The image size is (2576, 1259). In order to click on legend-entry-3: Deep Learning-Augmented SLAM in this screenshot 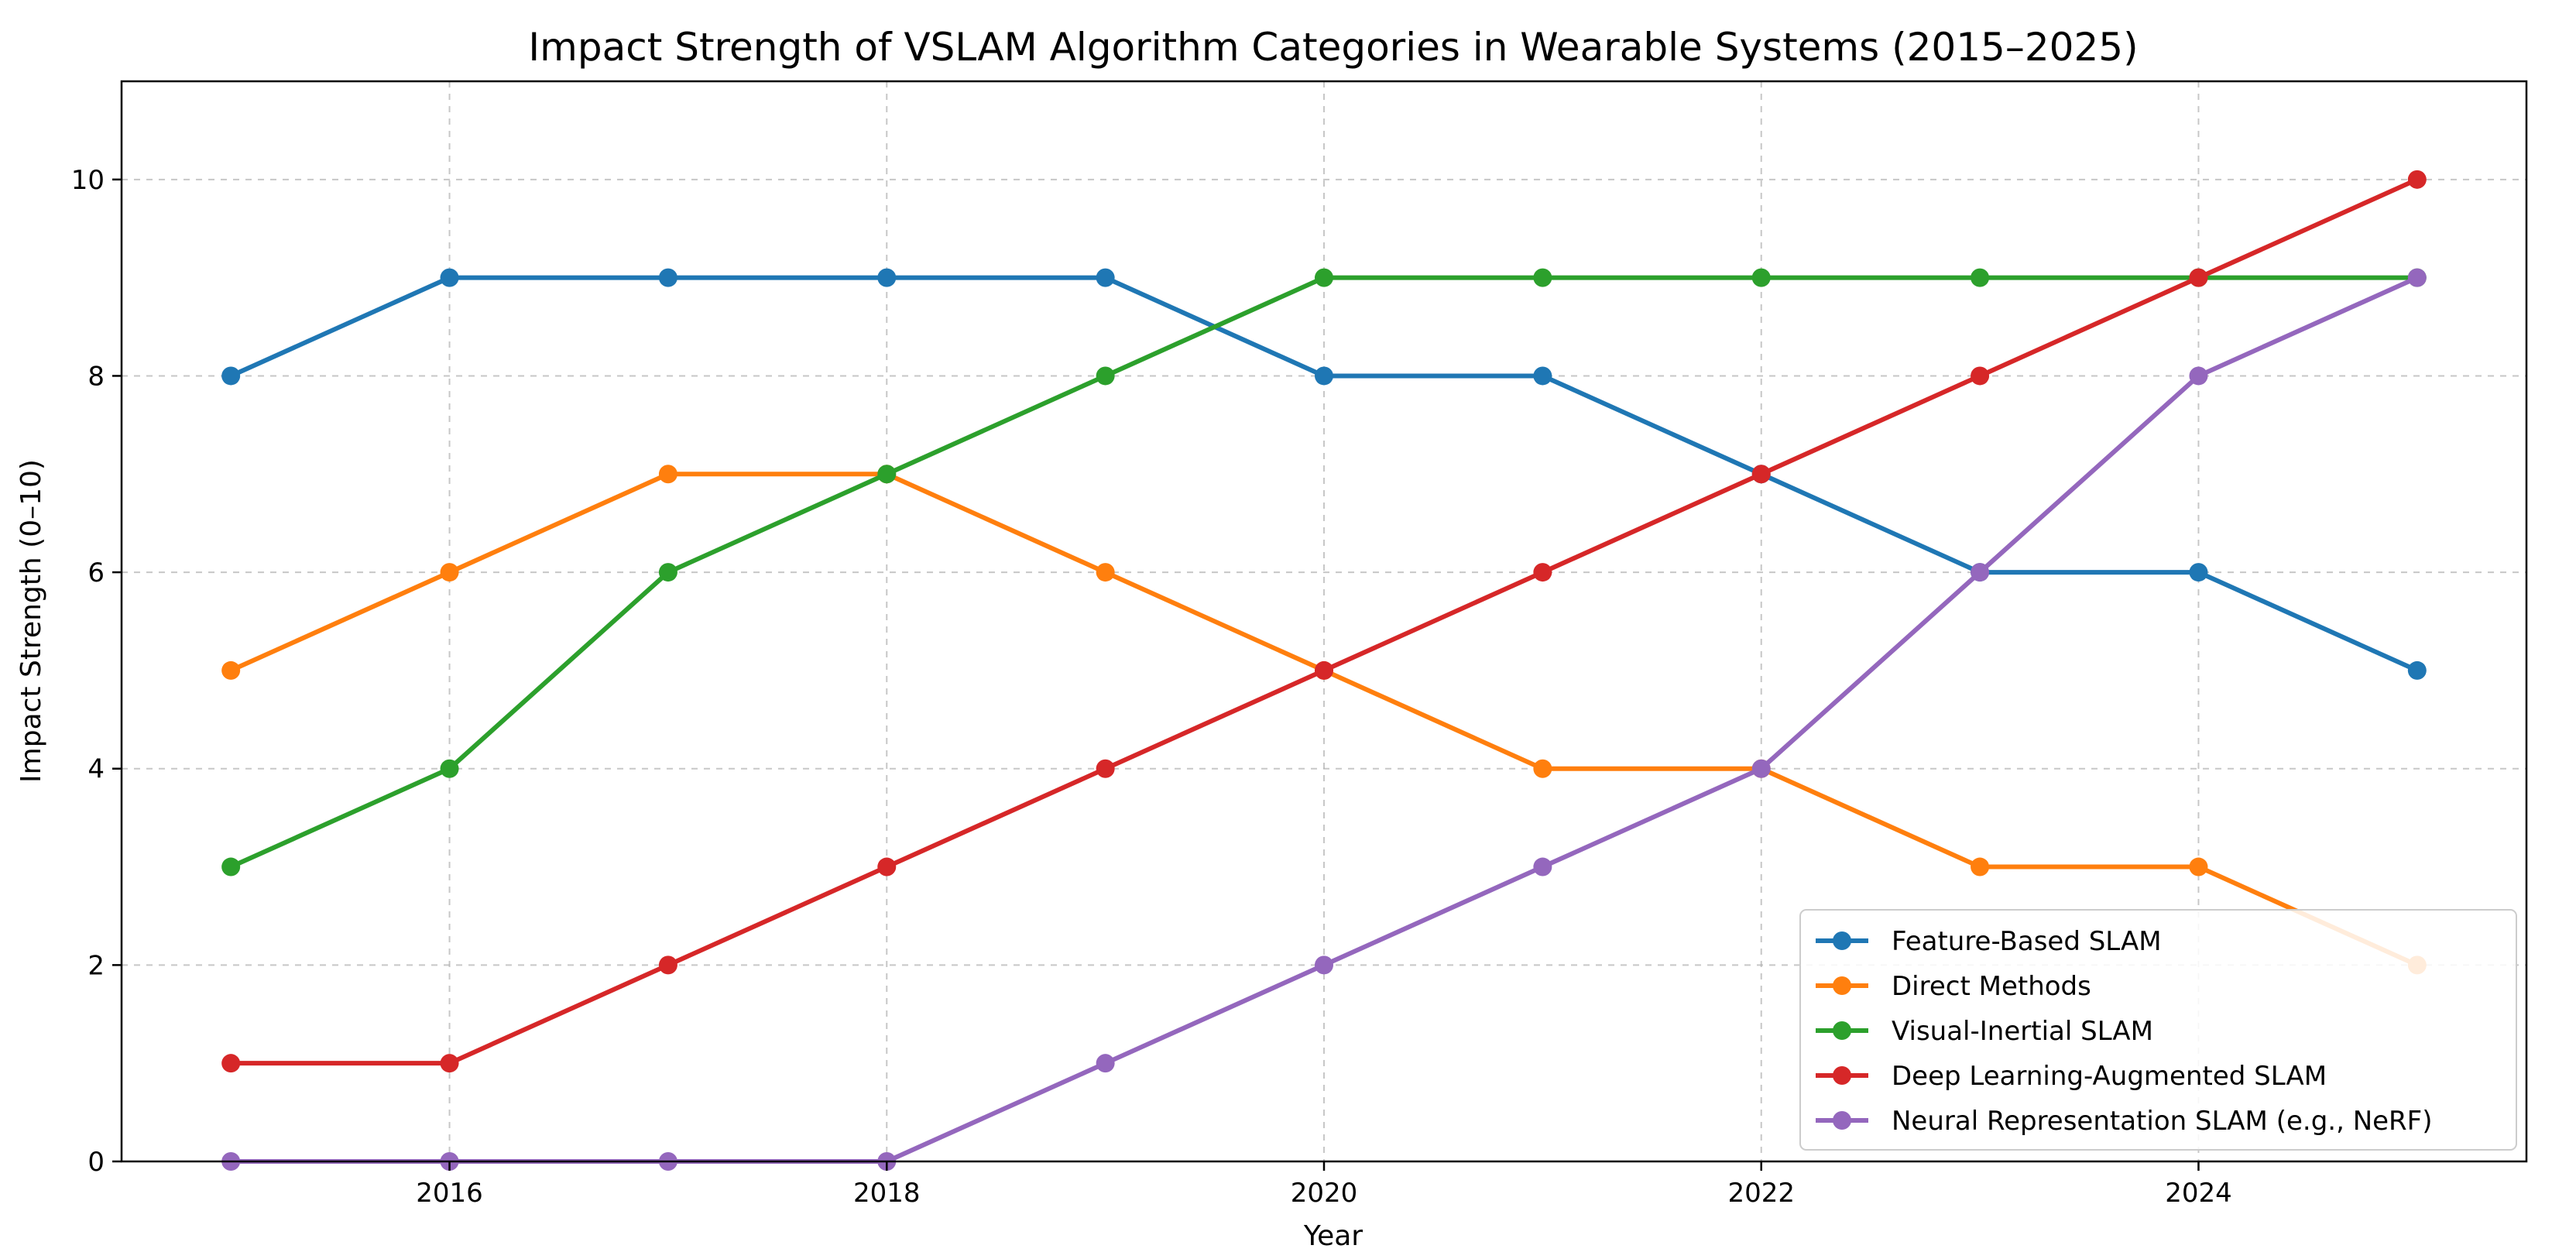, I will do `click(2071, 1076)`.